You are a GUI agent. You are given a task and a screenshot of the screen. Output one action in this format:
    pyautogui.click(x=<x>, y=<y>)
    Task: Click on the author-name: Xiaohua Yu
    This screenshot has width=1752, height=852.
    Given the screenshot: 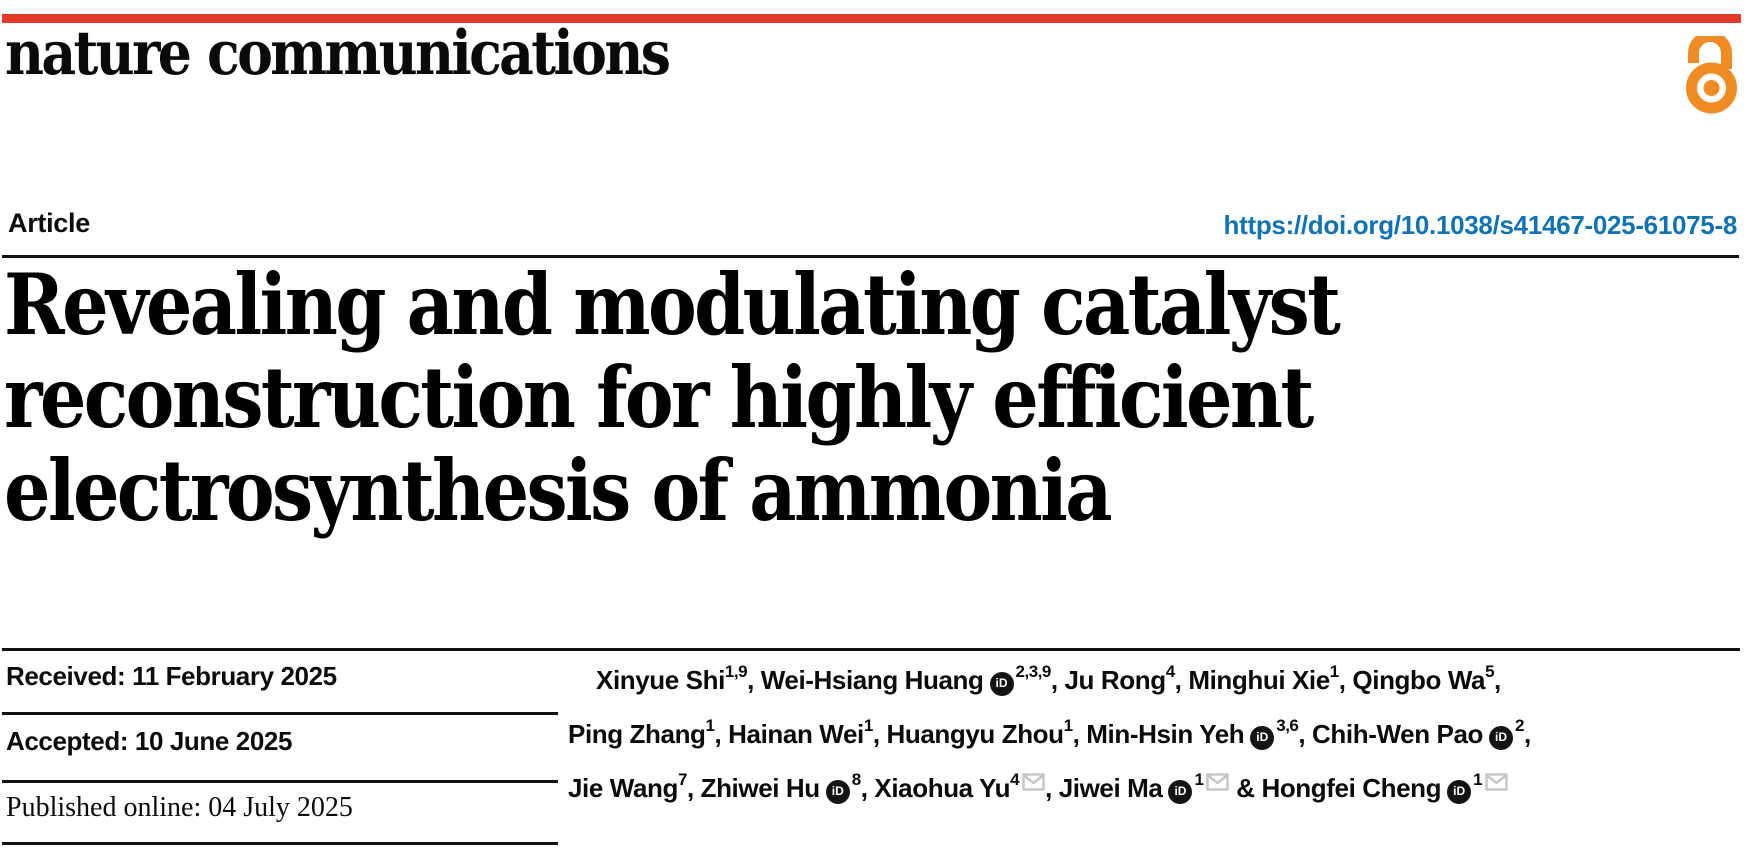 What is the action you would take?
    pyautogui.click(x=942, y=788)
    